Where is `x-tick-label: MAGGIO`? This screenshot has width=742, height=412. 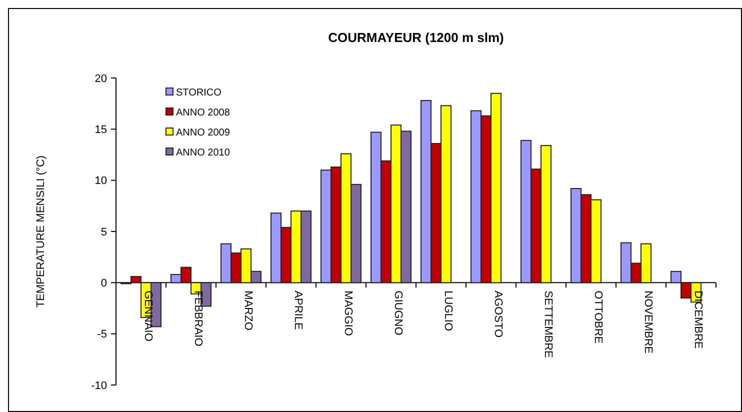
x-tick-label: MAGGIO is located at coordinates (348, 313).